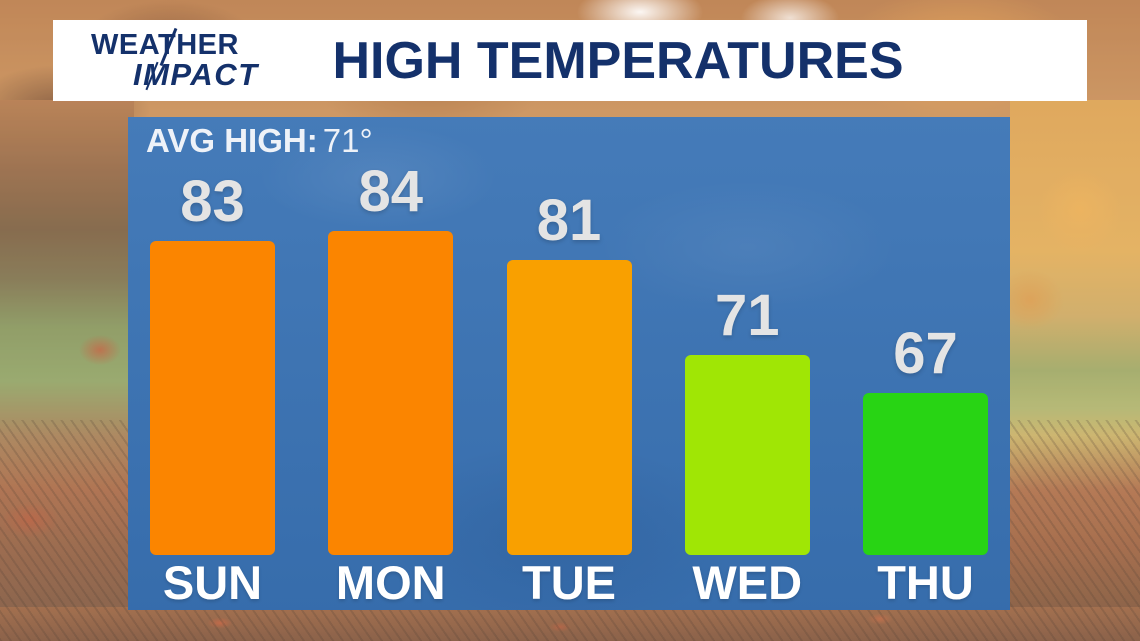 The width and height of the screenshot is (1140, 641). I want to click on bar-column: 67 THU, so click(925, 363).